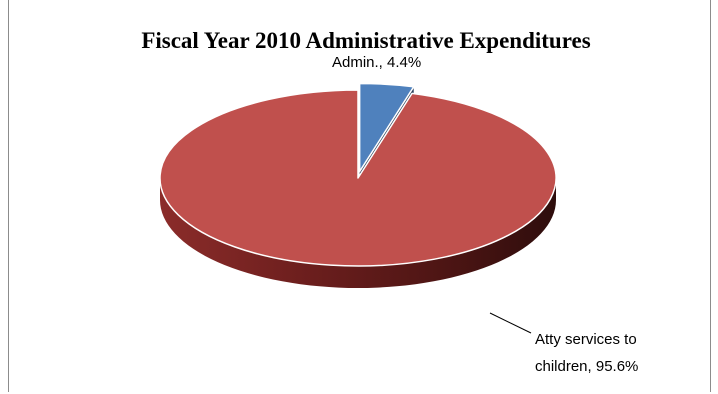 The width and height of the screenshot is (718, 394). What do you see at coordinates (386, 127) in the screenshot?
I see `slice-admin` at bounding box center [386, 127].